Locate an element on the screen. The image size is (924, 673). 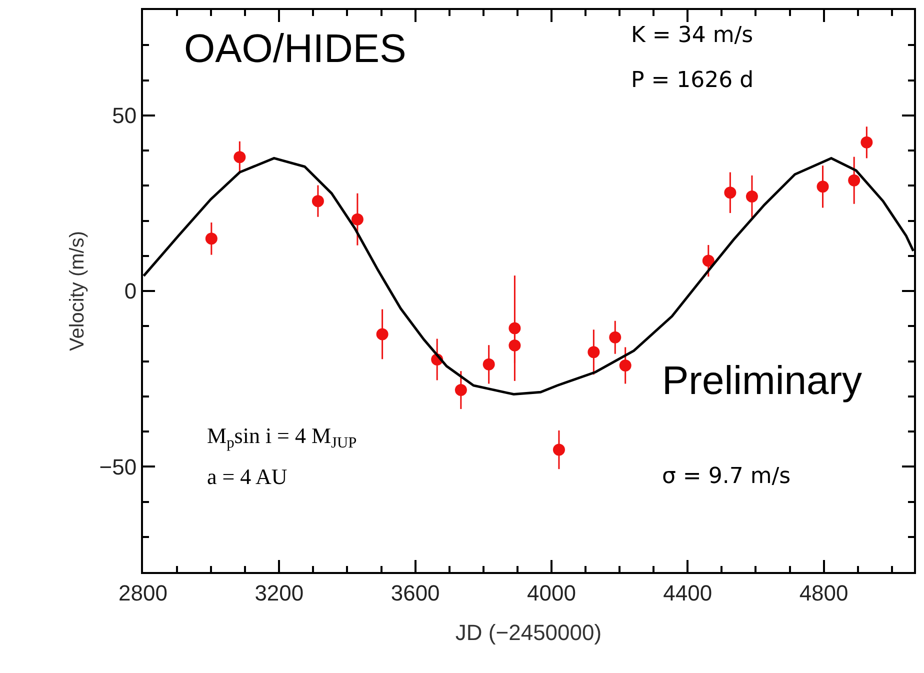
y-tick-label: 50 is located at coordinates (124, 115).